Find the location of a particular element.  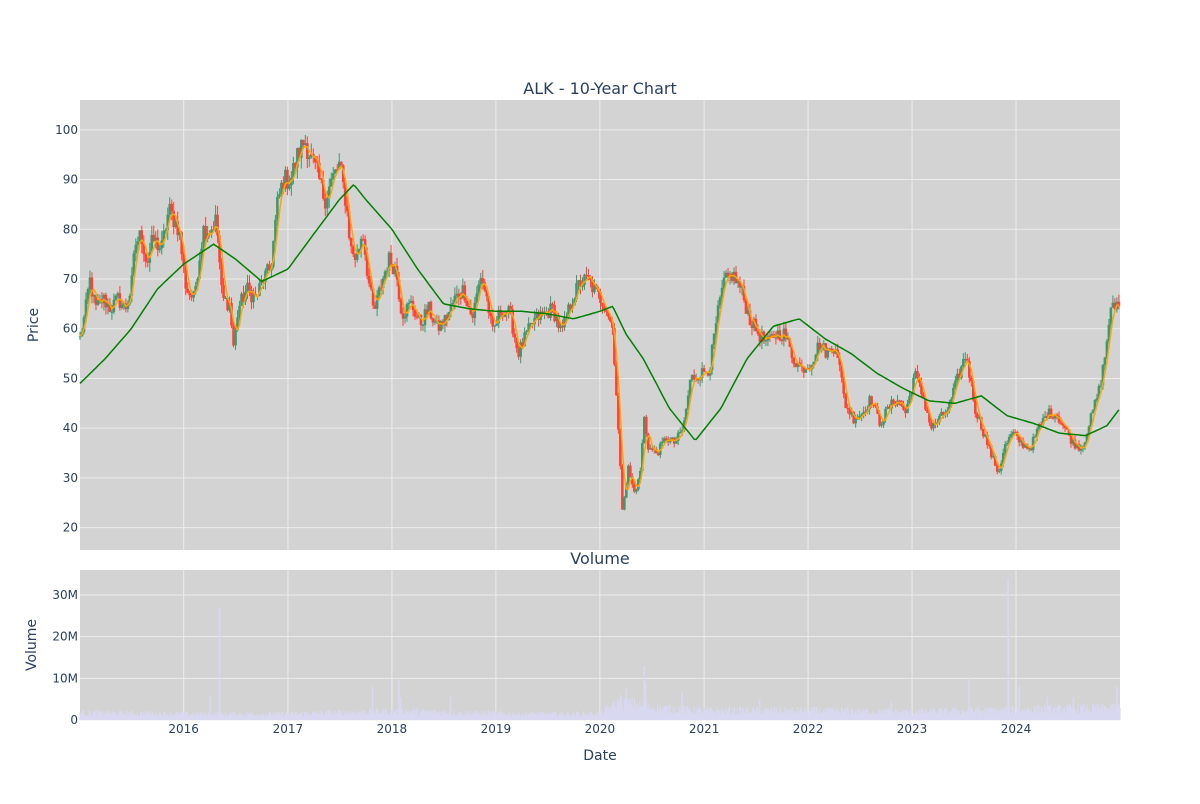

volume-bar-spike is located at coordinates (219, 663).